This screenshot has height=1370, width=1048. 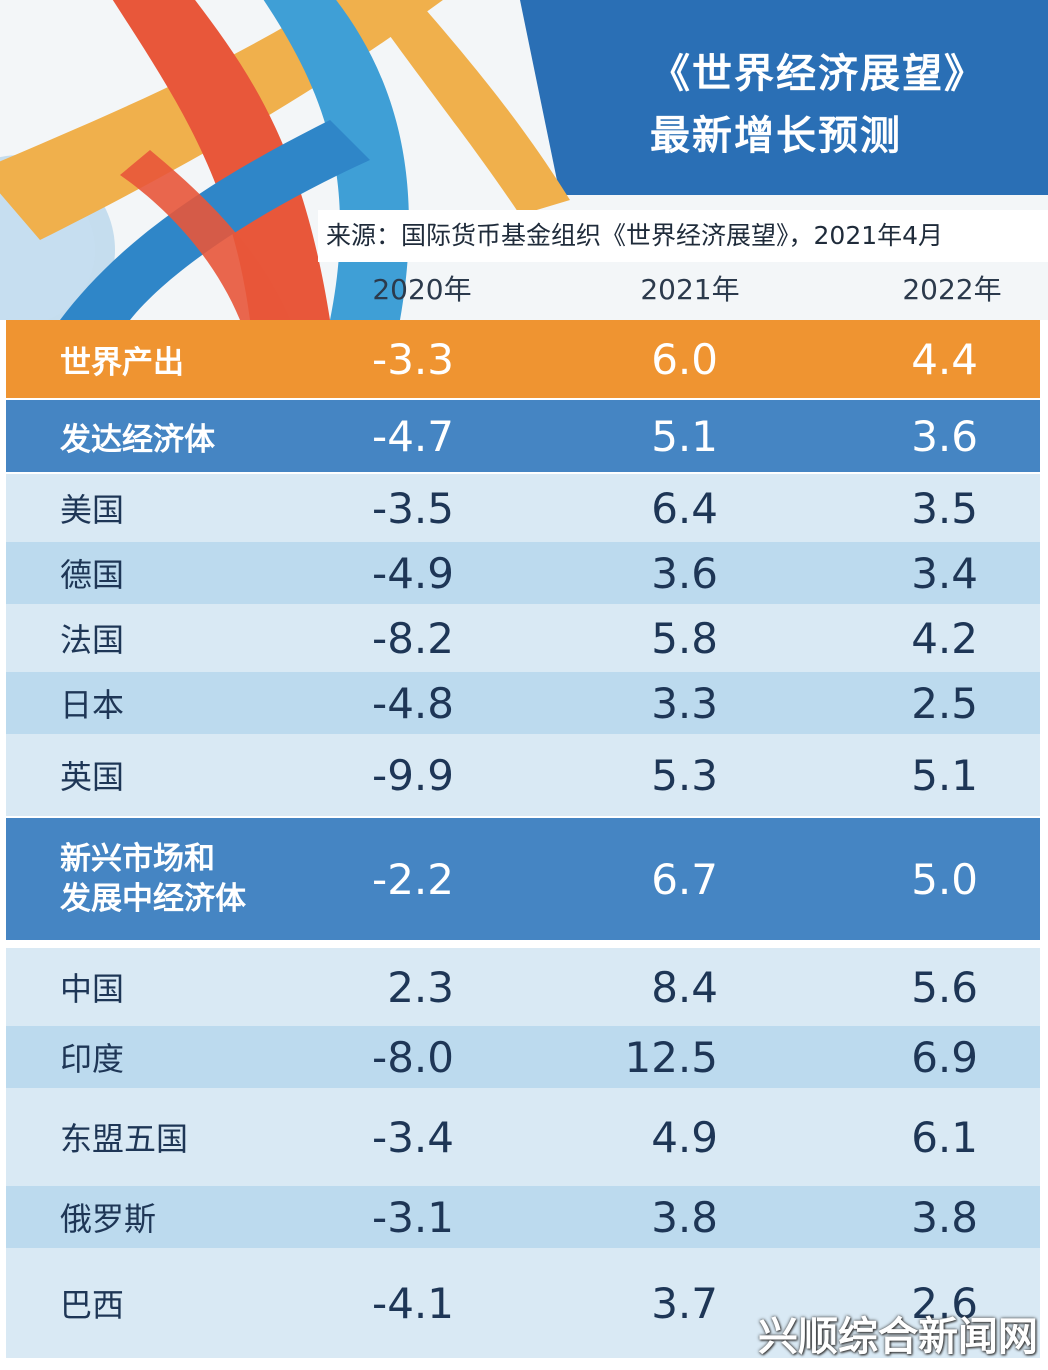 I want to click on row-label-text: 新兴市场和 发展中经济体, so click(x=153, y=879).